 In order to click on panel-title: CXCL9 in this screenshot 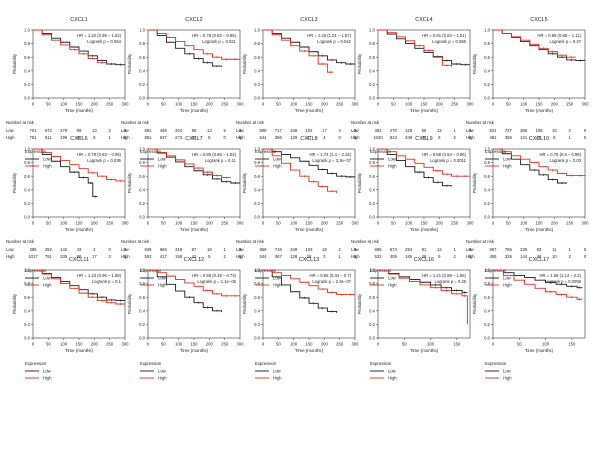, I will do `click(423, 139)`.